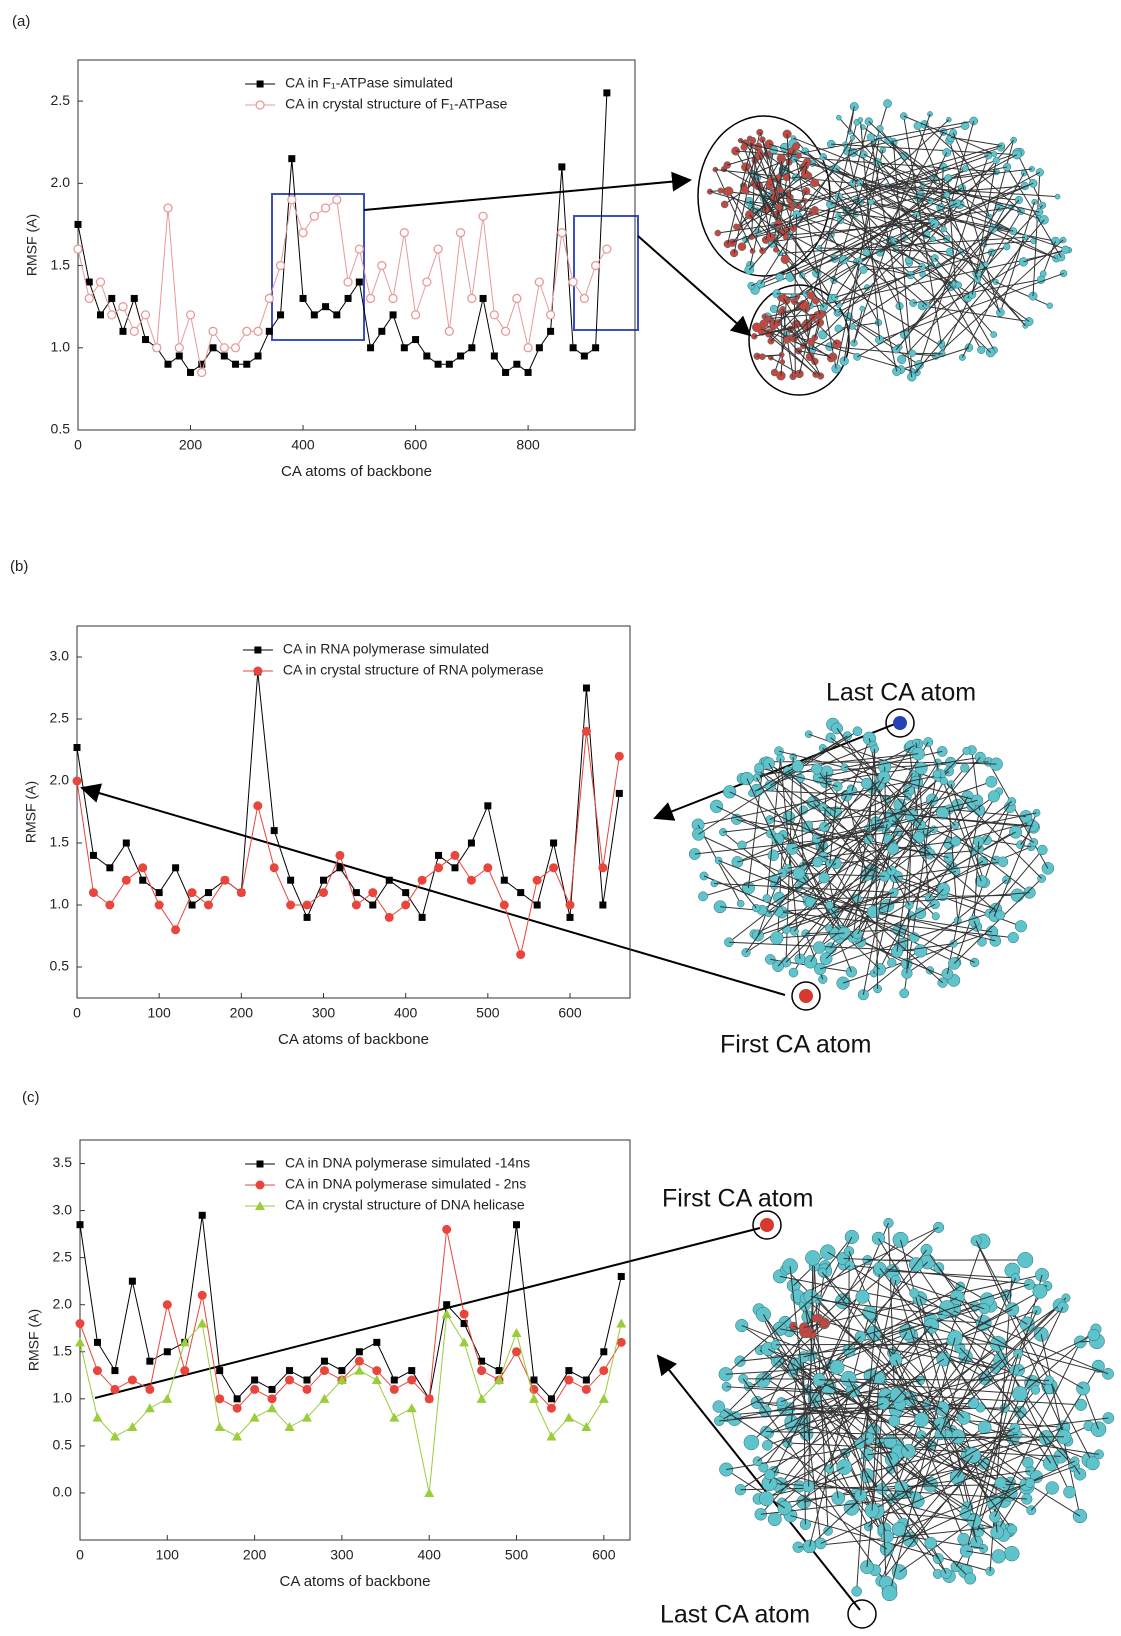 The width and height of the screenshot is (1121, 1636). I want to click on x-tick-label: 100, so click(168, 1555).